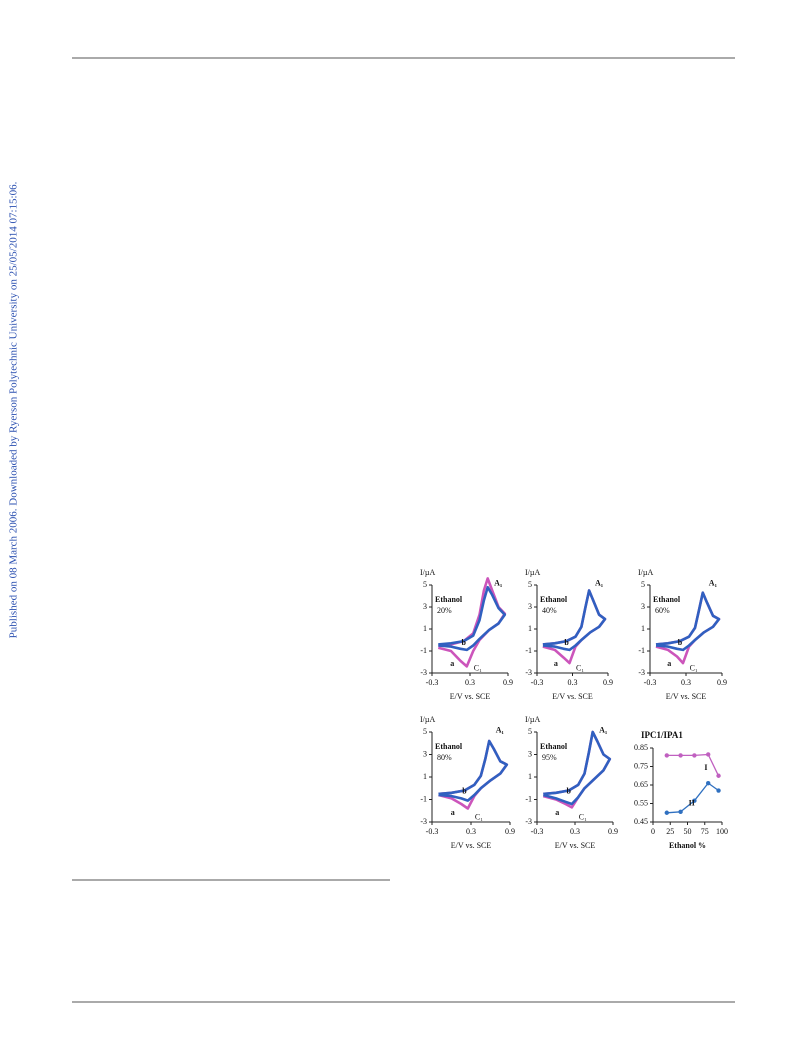 The image size is (793, 1045). What do you see at coordinates (549, 610) in the screenshot?
I see `annotation: 40%` at bounding box center [549, 610].